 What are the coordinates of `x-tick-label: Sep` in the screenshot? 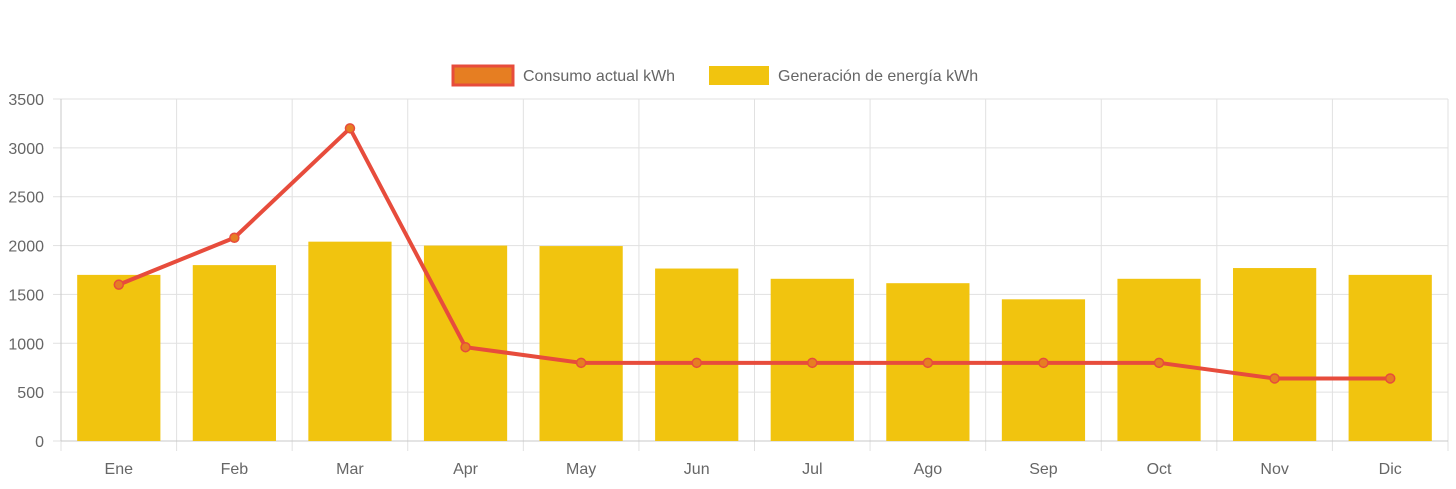 It's located at (1043, 469).